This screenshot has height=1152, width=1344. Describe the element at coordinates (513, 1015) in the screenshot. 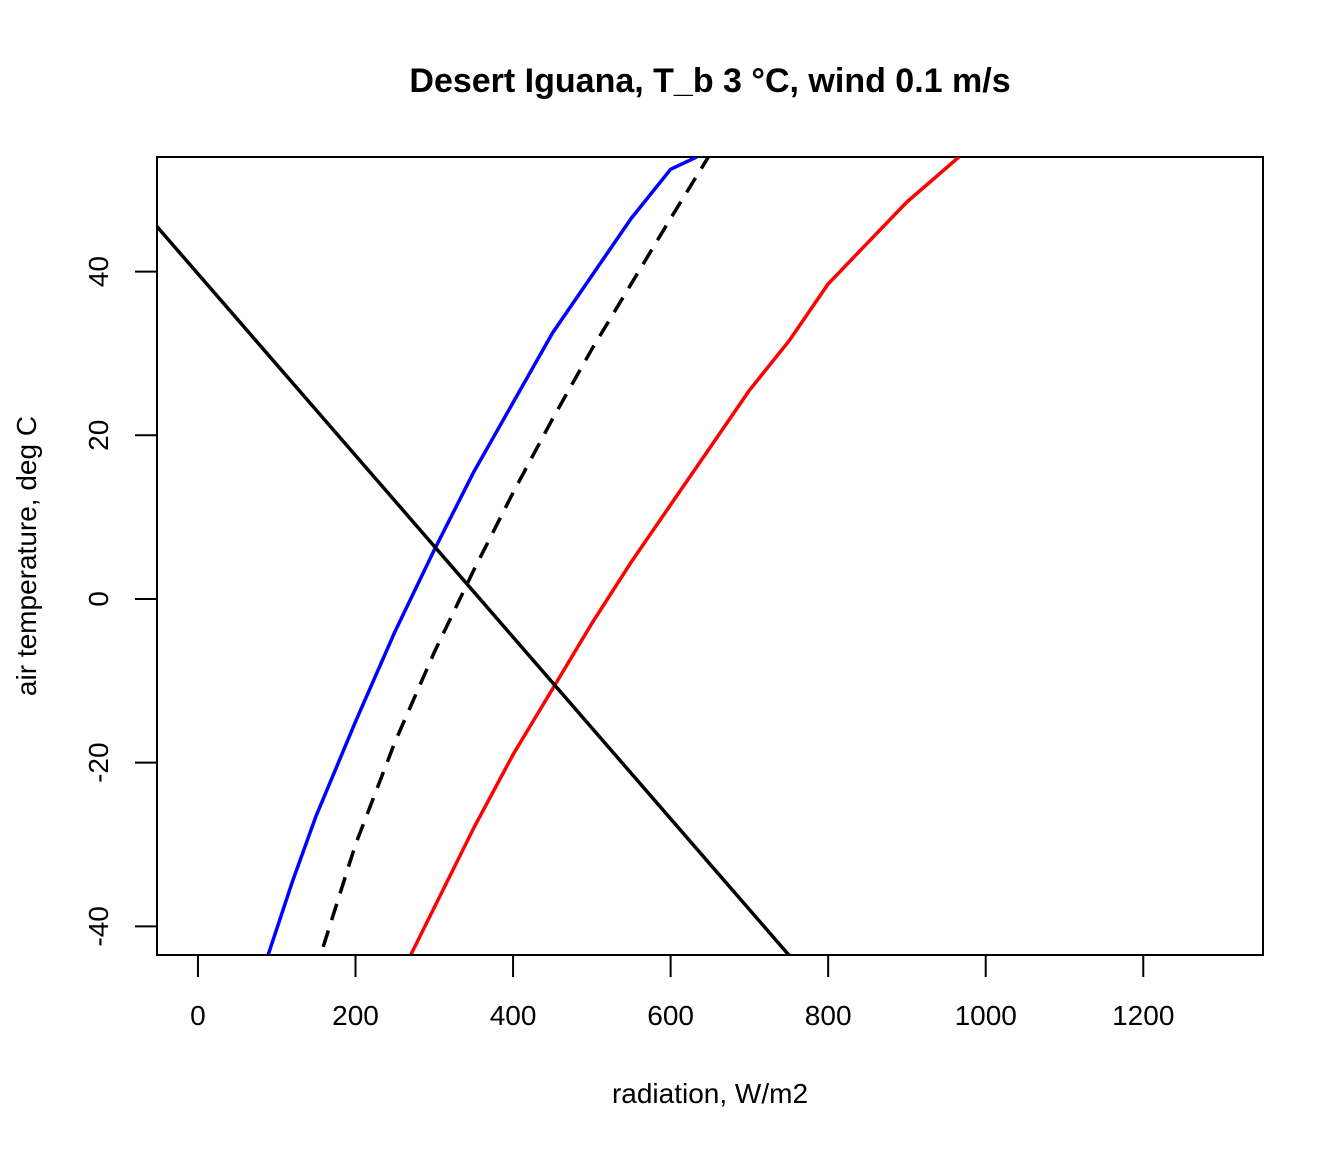

I see `x-tick-label-2: 400` at that location.